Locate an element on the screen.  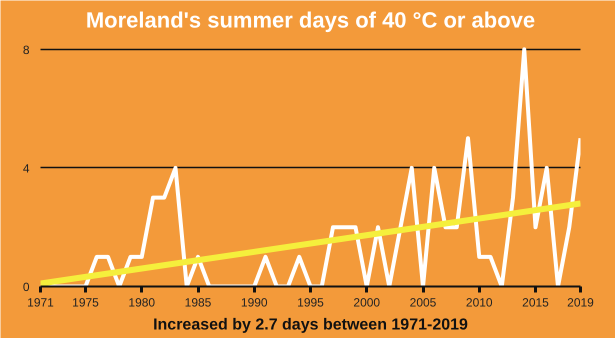
x-tick-label: 2015 is located at coordinates (536, 303).